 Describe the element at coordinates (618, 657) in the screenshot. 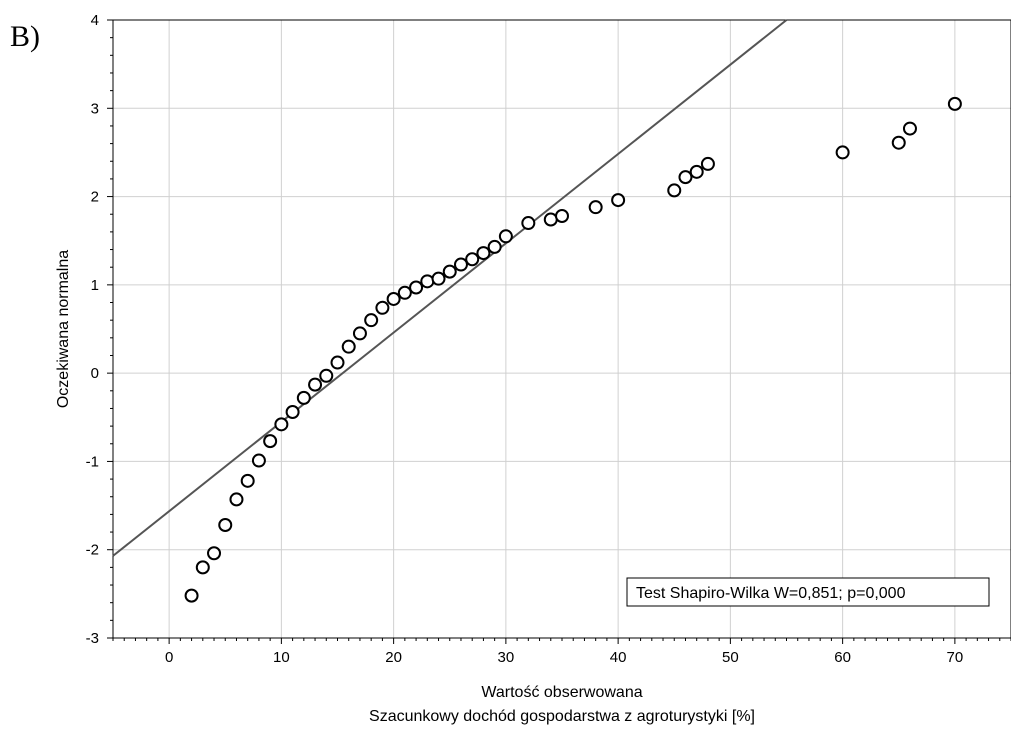

I see `x-tick-label: 40` at that location.